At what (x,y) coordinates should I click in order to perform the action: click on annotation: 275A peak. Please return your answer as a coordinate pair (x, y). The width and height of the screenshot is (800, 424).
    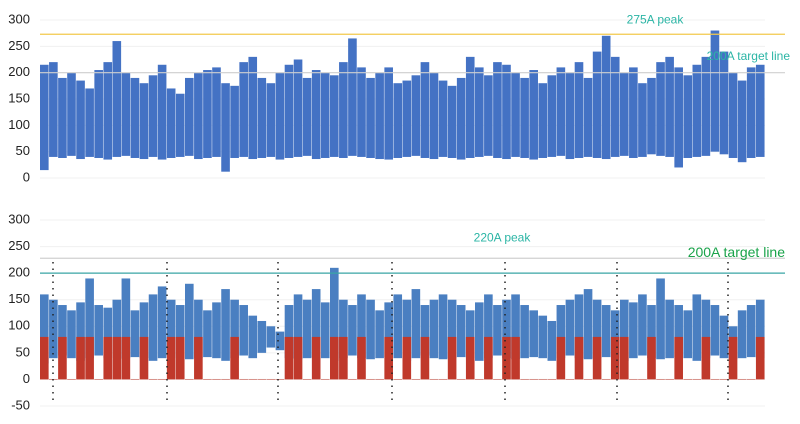
    Looking at the image, I should click on (656, 19).